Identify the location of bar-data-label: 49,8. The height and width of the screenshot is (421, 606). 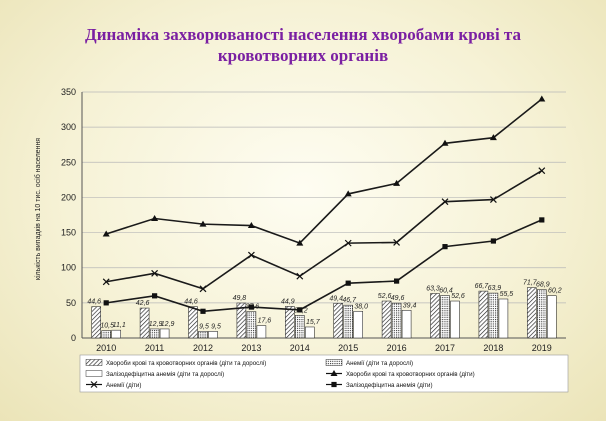
(240, 298).